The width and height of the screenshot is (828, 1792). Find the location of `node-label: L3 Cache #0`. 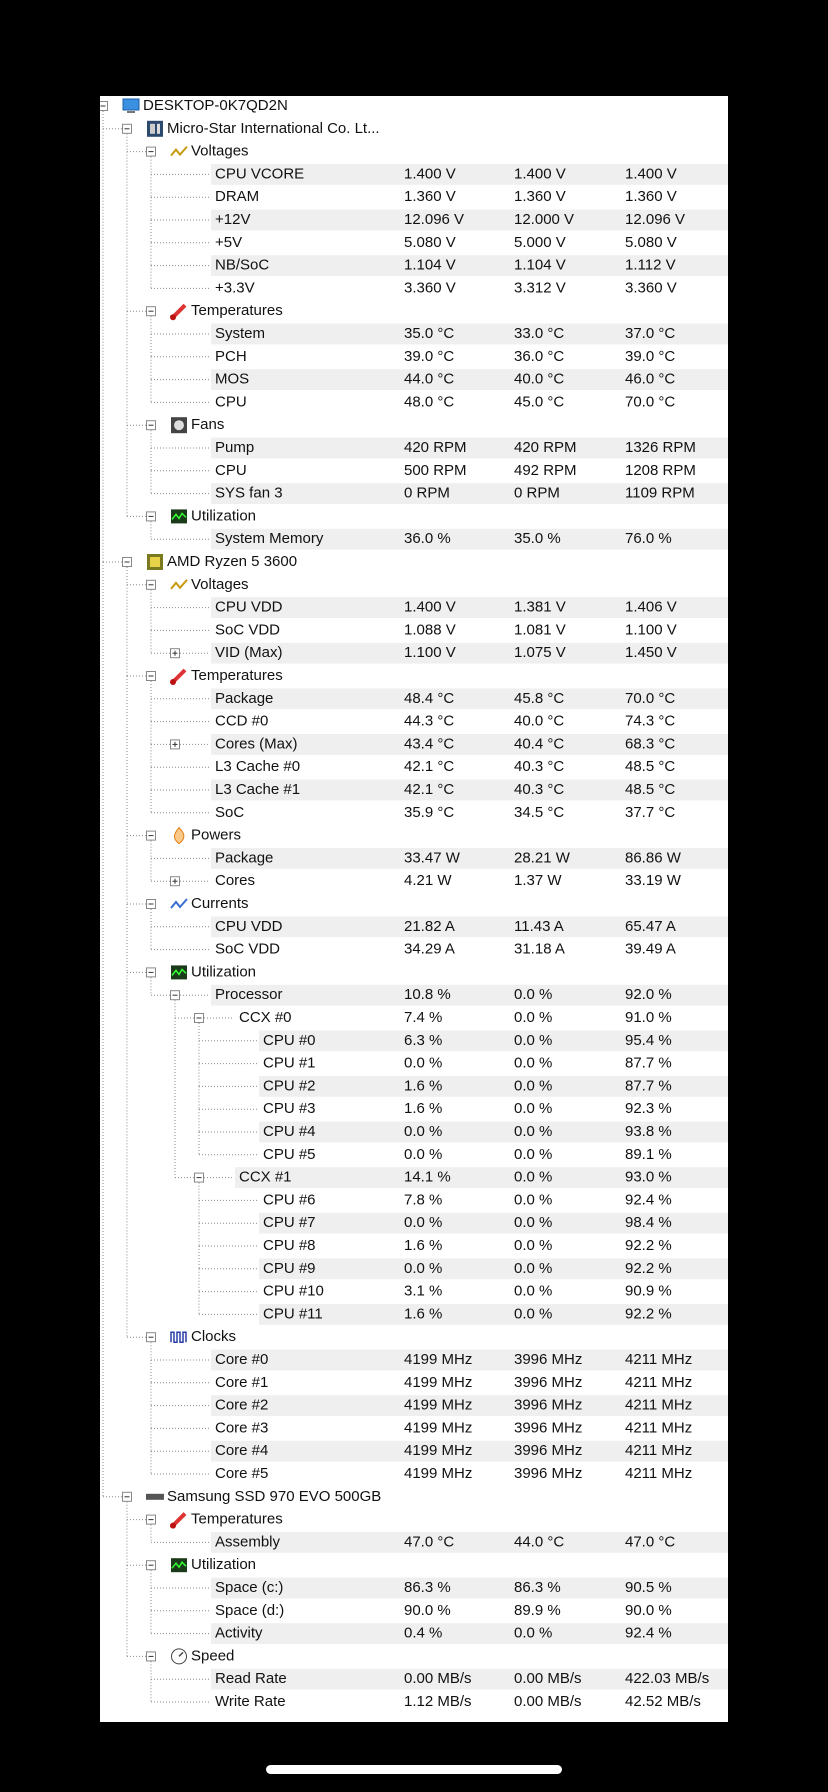

node-label: L3 Cache #0 is located at coordinates (257, 766).